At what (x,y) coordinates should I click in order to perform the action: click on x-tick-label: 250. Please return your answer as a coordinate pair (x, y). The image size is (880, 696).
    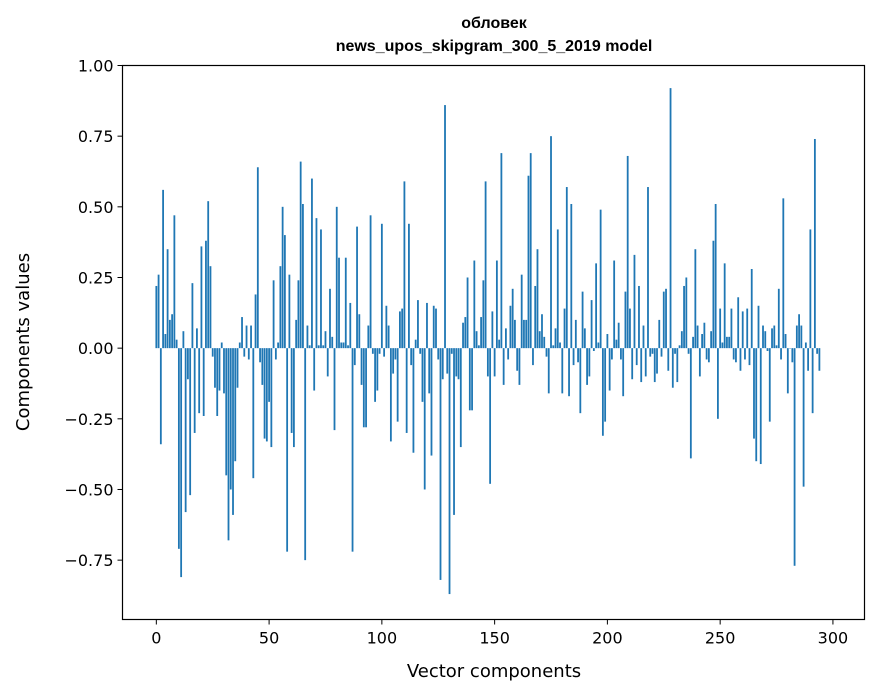
    Looking at the image, I should click on (720, 638).